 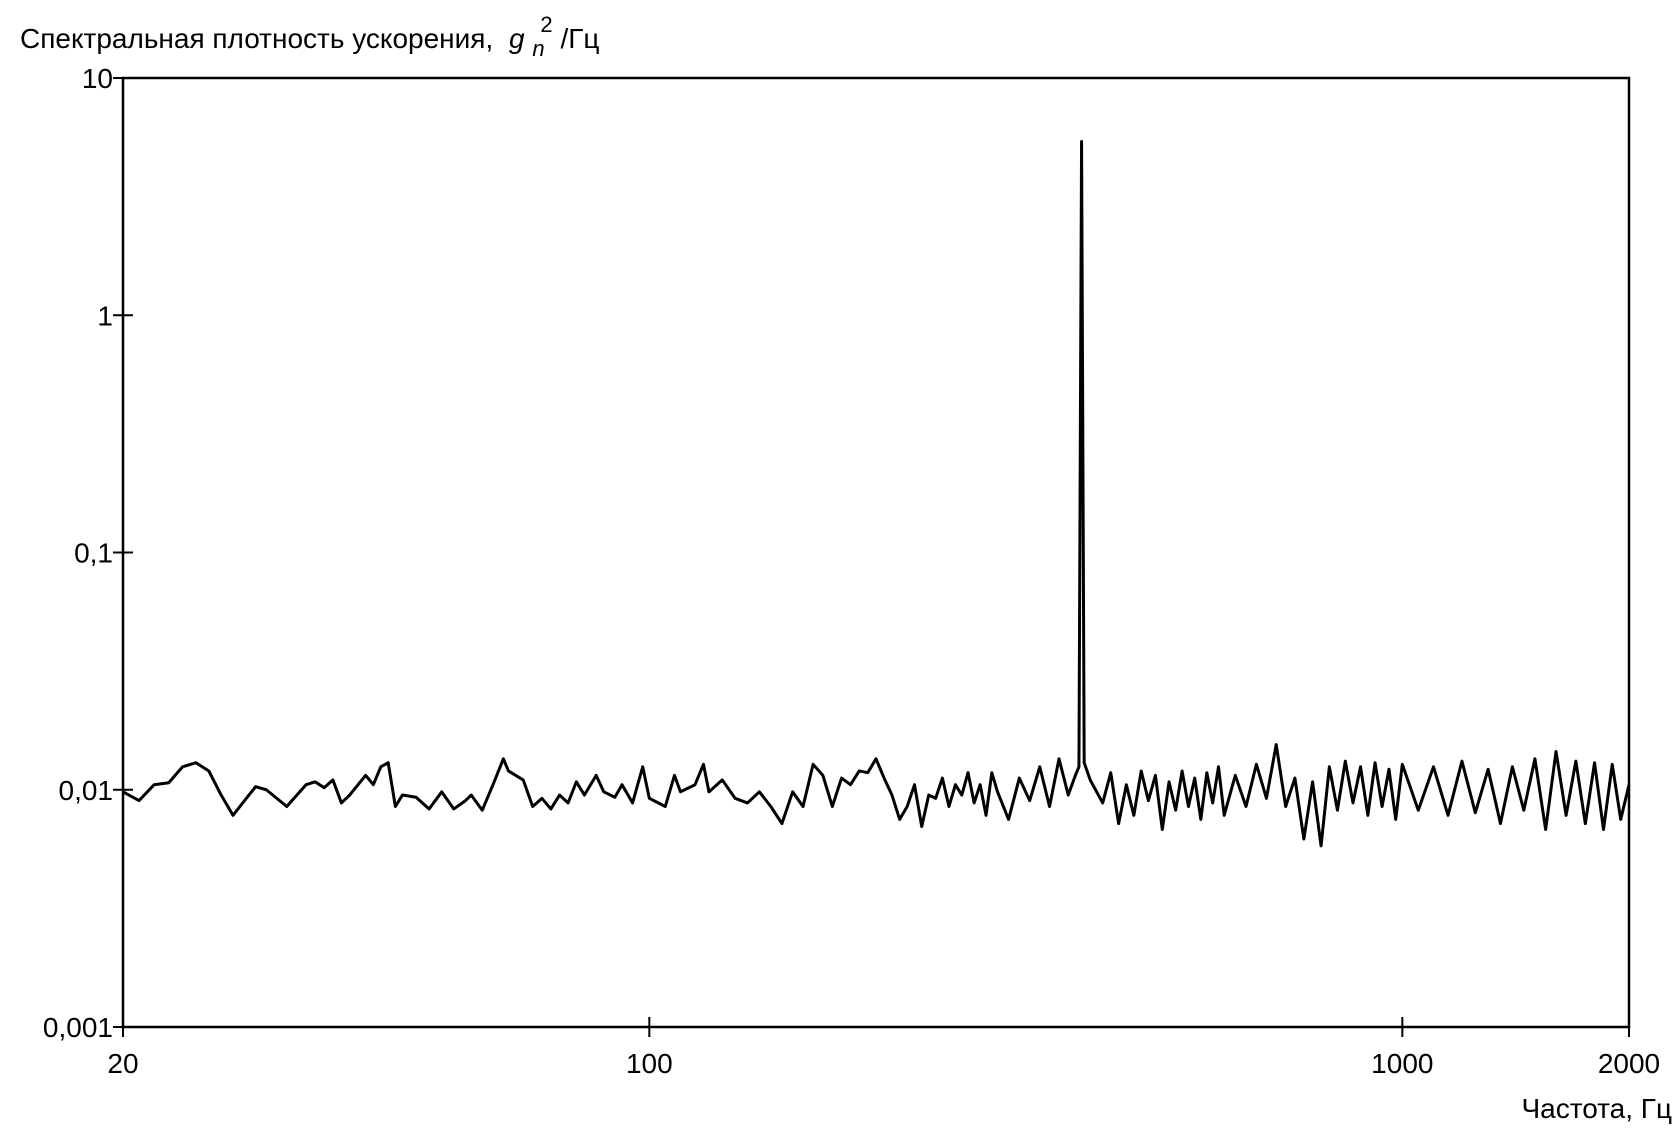 I want to click on y-tick-label: 0,1, so click(x=93, y=553).